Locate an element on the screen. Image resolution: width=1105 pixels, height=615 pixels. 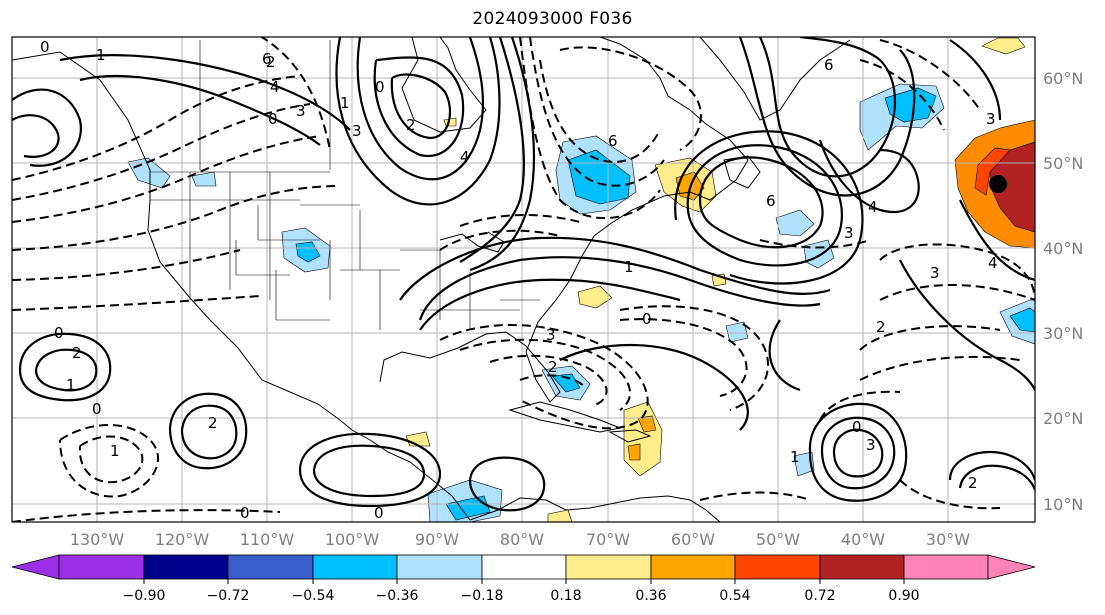
coast-hispaniola is located at coordinates (630, 436).